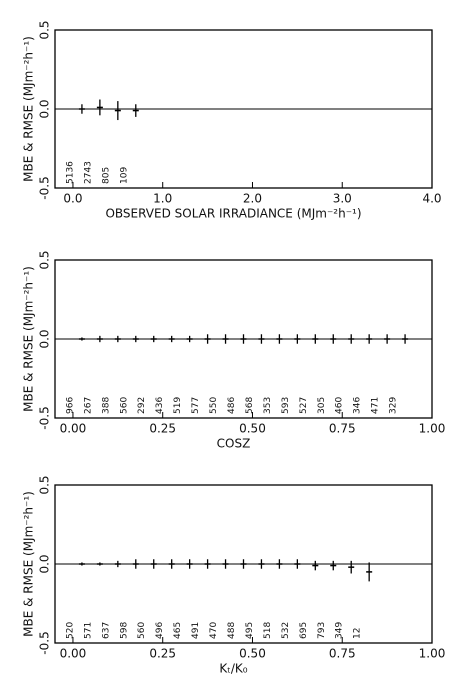 The image size is (454, 688). Describe the element at coordinates (196, 405) in the screenshot. I see `count-label: 577` at that location.